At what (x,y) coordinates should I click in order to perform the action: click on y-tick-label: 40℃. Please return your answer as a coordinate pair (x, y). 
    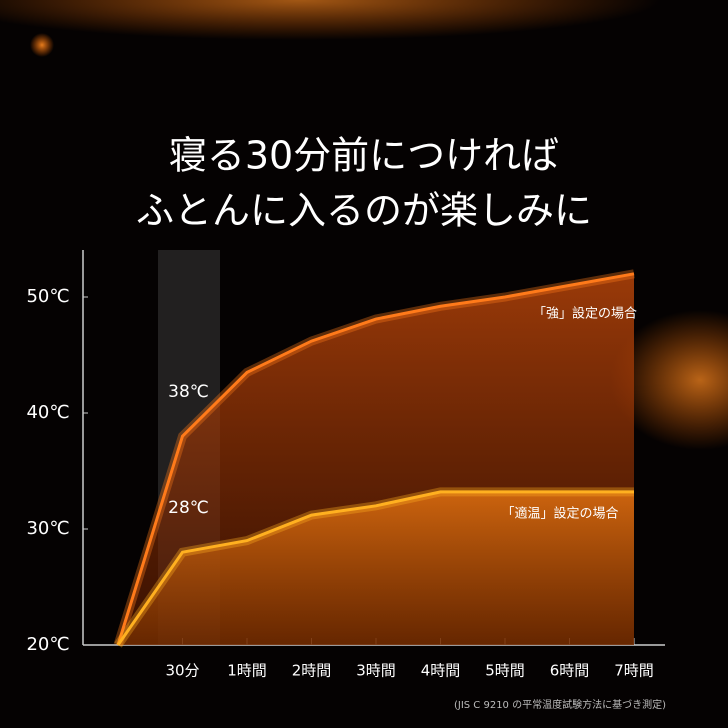
    Looking at the image, I should click on (47, 412).